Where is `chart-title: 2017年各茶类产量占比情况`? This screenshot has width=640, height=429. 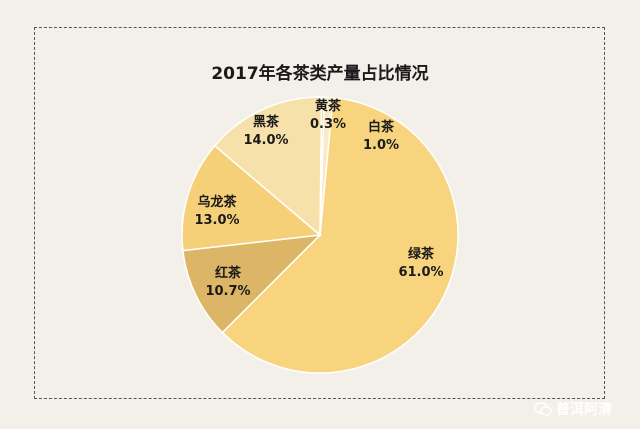 chart-title: 2017年各茶类产量占比情况 is located at coordinates (320, 74).